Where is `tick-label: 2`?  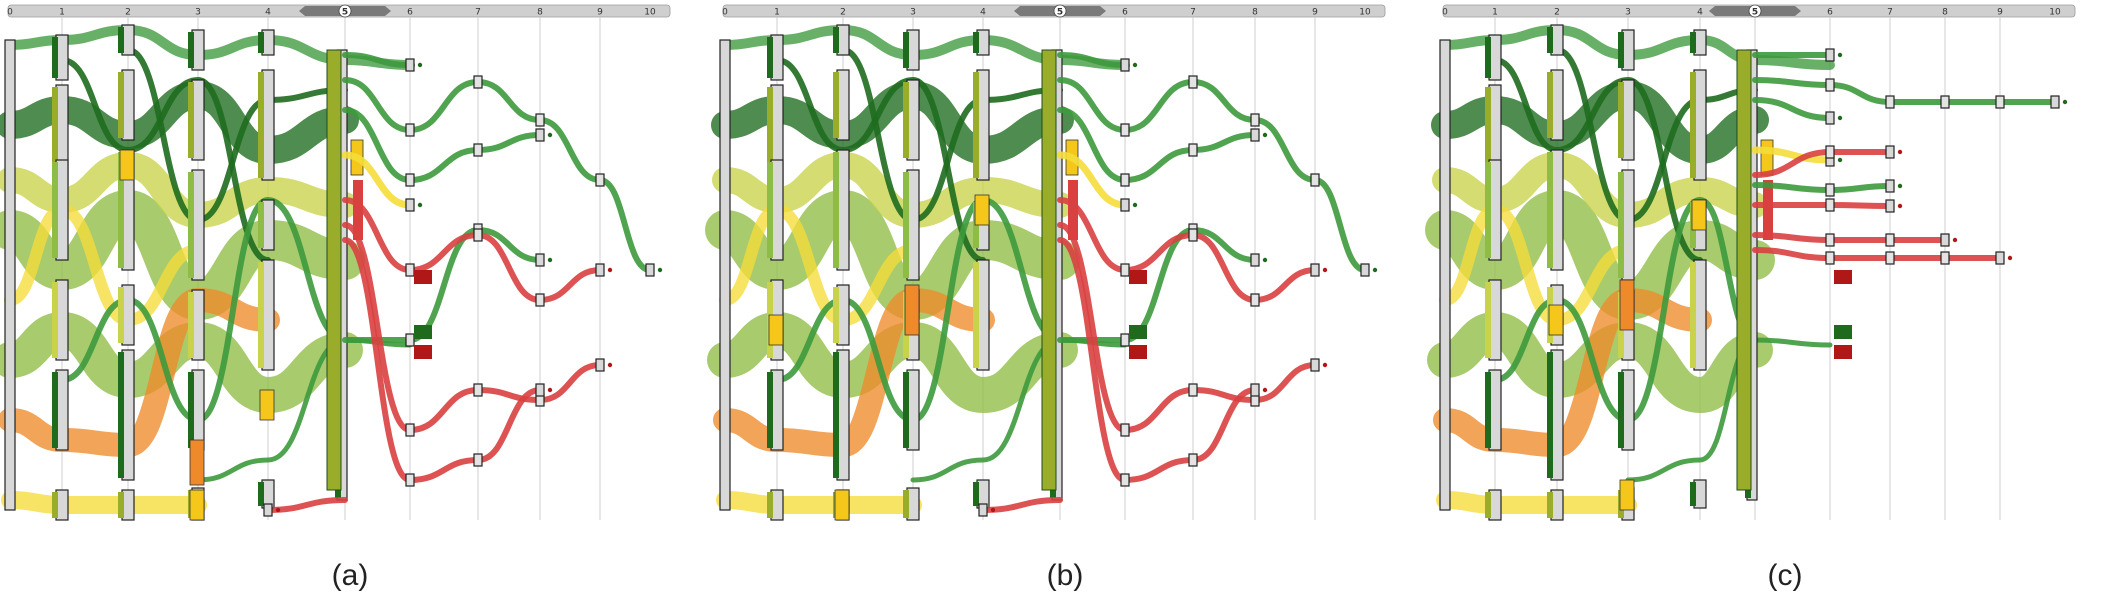
tick-label: 2 is located at coordinates (128, 13).